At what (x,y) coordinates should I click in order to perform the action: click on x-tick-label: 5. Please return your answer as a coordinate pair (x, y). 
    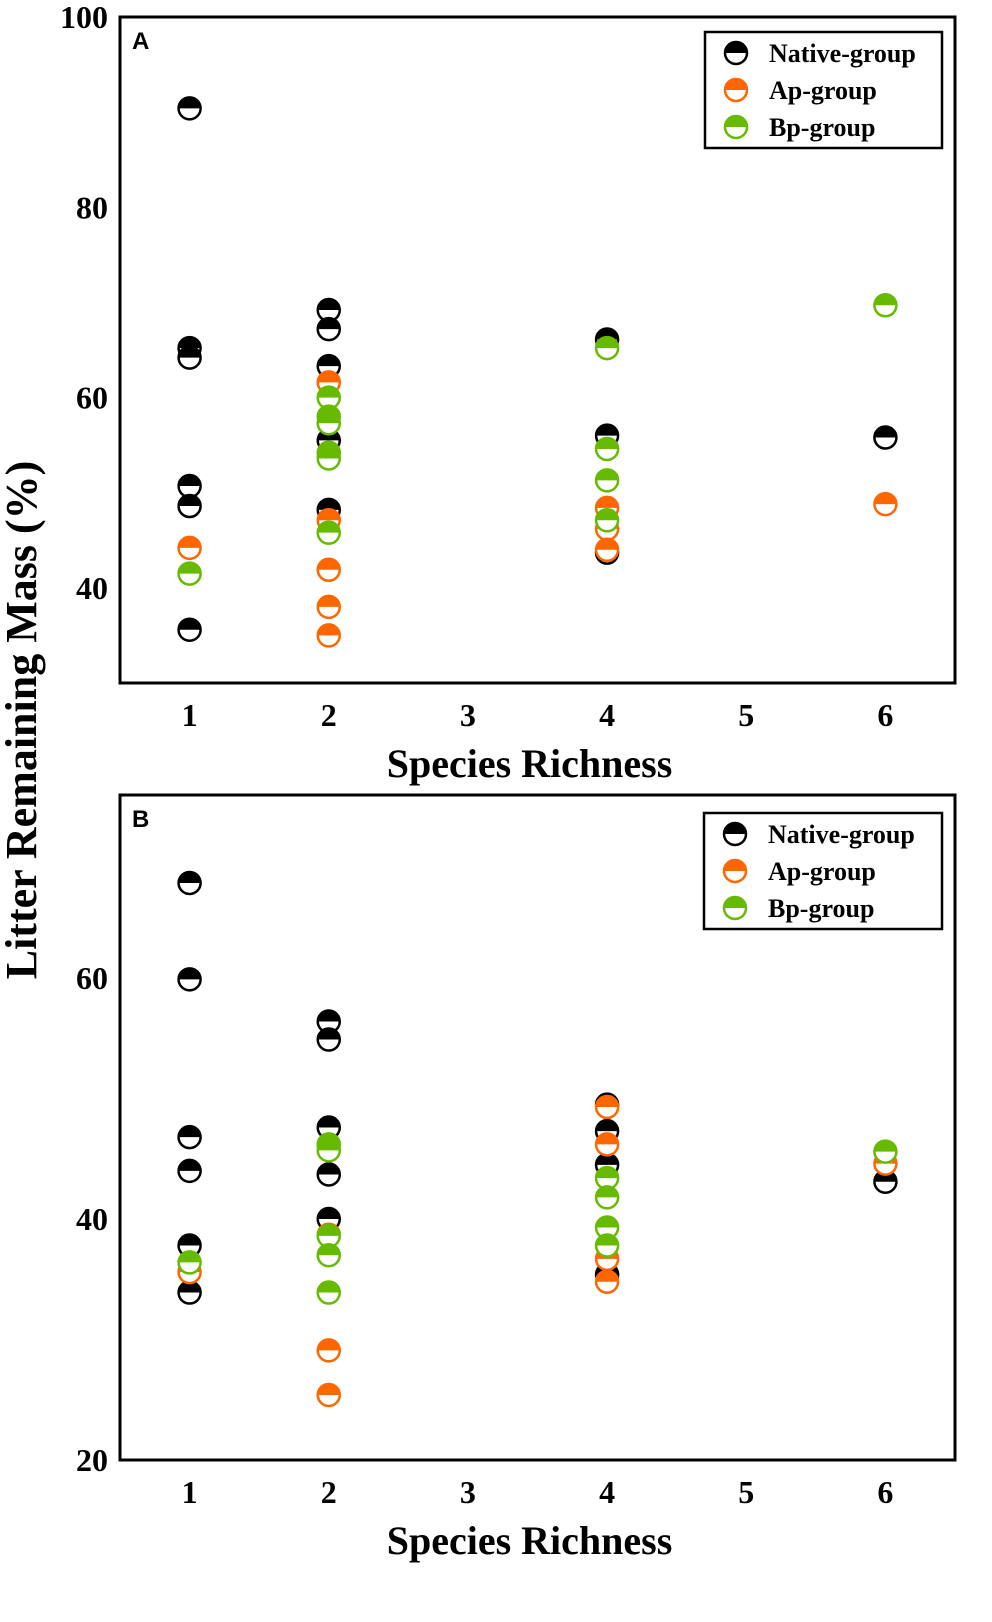
    Looking at the image, I should click on (746, 715).